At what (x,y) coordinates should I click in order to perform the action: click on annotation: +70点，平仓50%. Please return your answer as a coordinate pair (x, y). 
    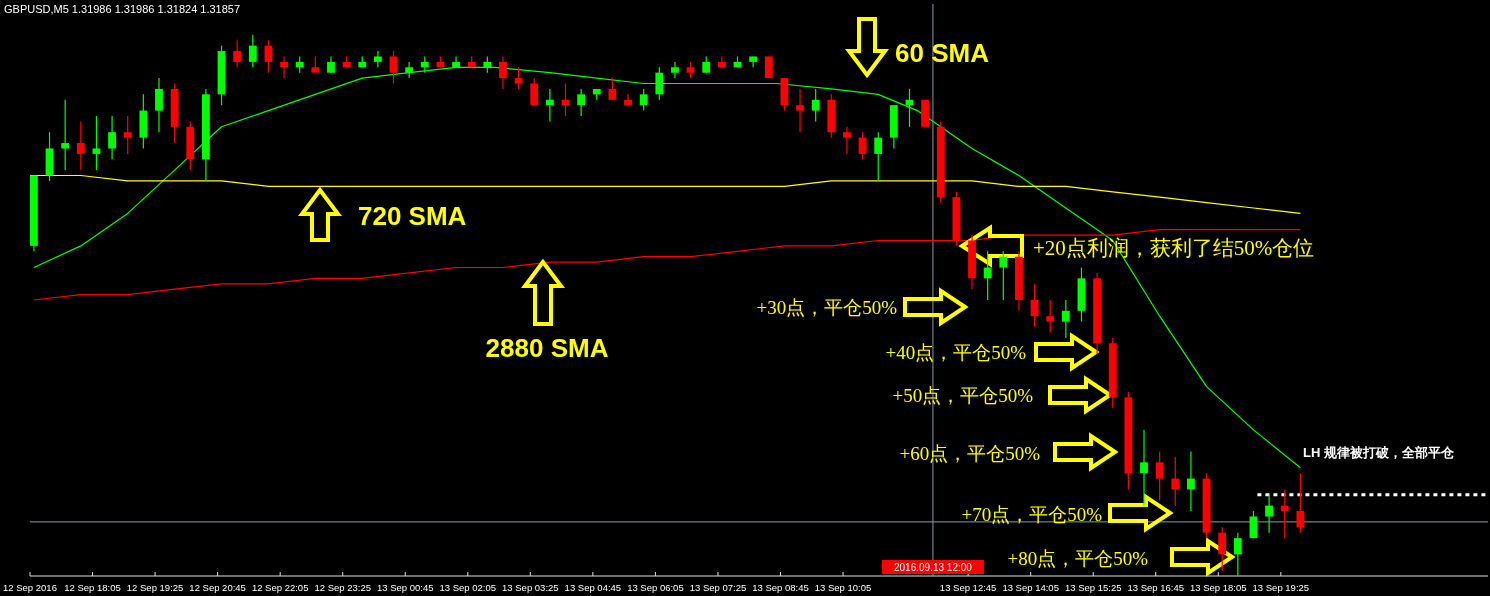
    Looking at the image, I should click on (1031, 514).